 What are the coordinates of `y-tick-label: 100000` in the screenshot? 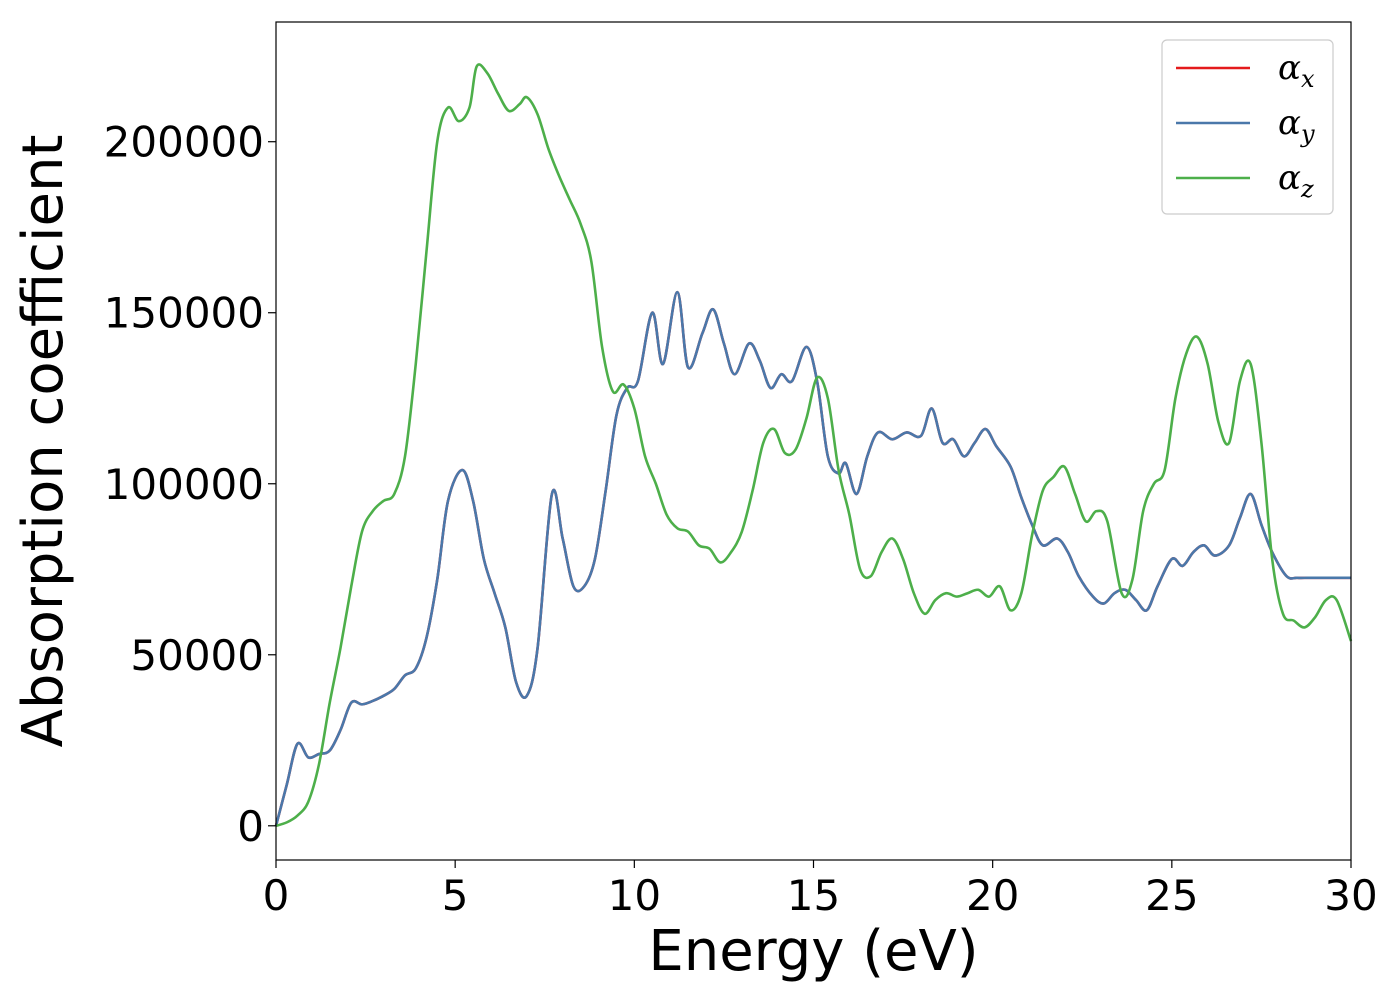 It's located at (184, 484).